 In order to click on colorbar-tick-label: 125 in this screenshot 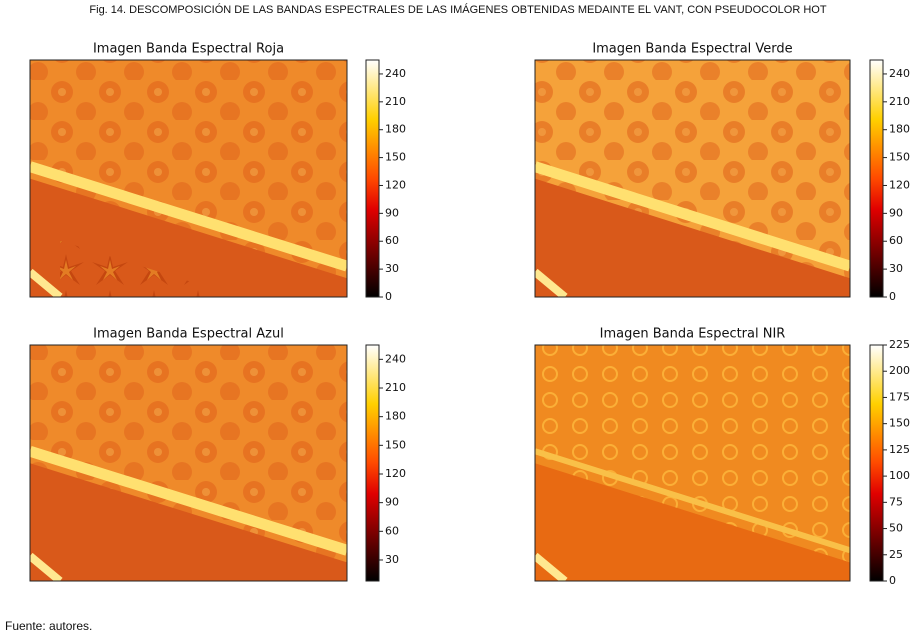, I will do `click(899, 449)`.